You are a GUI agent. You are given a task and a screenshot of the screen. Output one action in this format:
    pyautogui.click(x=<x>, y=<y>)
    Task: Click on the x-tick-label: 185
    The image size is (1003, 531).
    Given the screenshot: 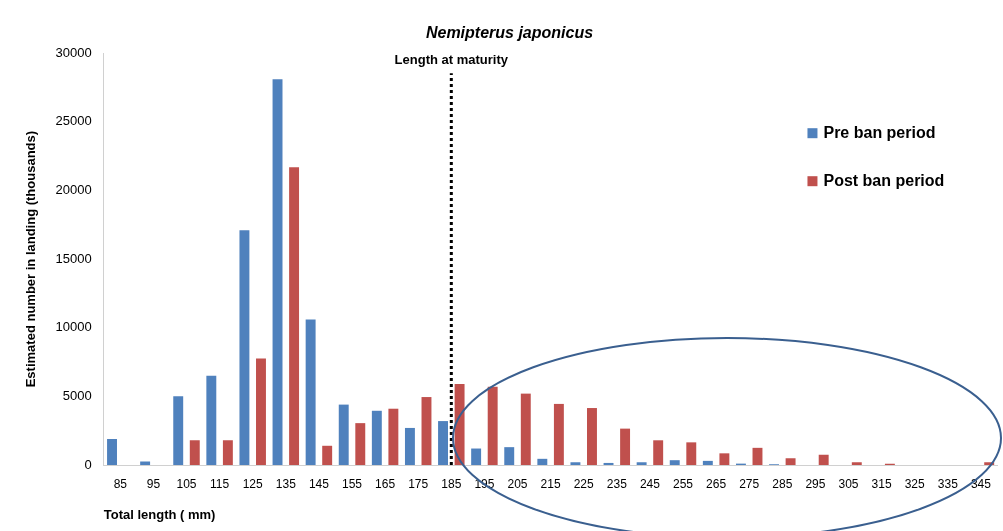 What is the action you would take?
    pyautogui.click(x=451, y=483)
    